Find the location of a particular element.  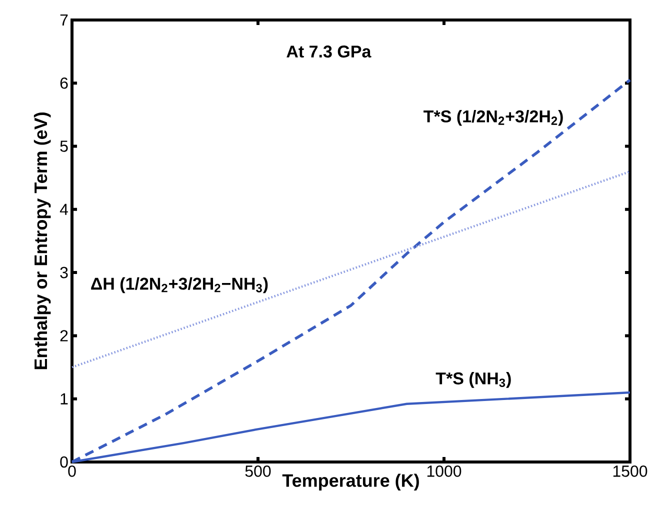

x-axis-title: Temperature (K) is located at coordinates (350, 482).